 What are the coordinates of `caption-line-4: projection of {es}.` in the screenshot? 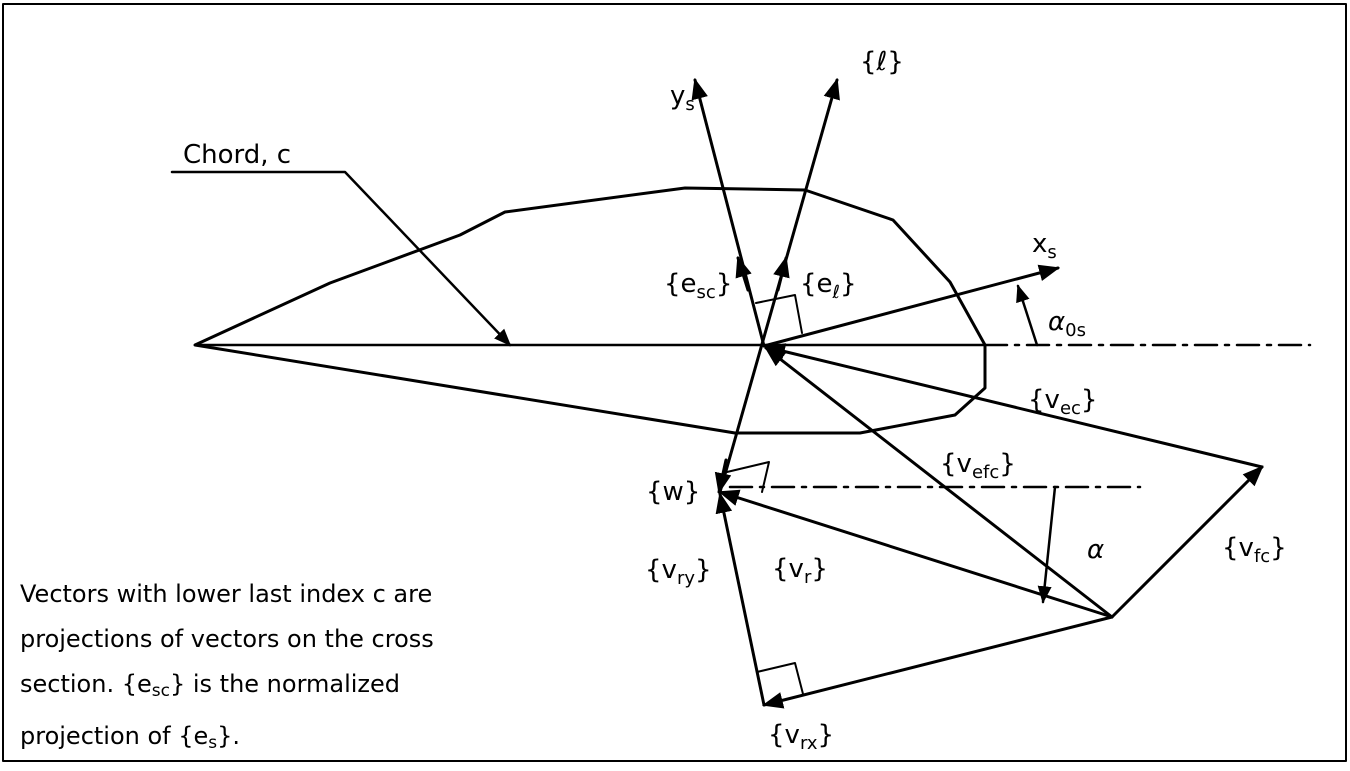 It's located at (196, 740).